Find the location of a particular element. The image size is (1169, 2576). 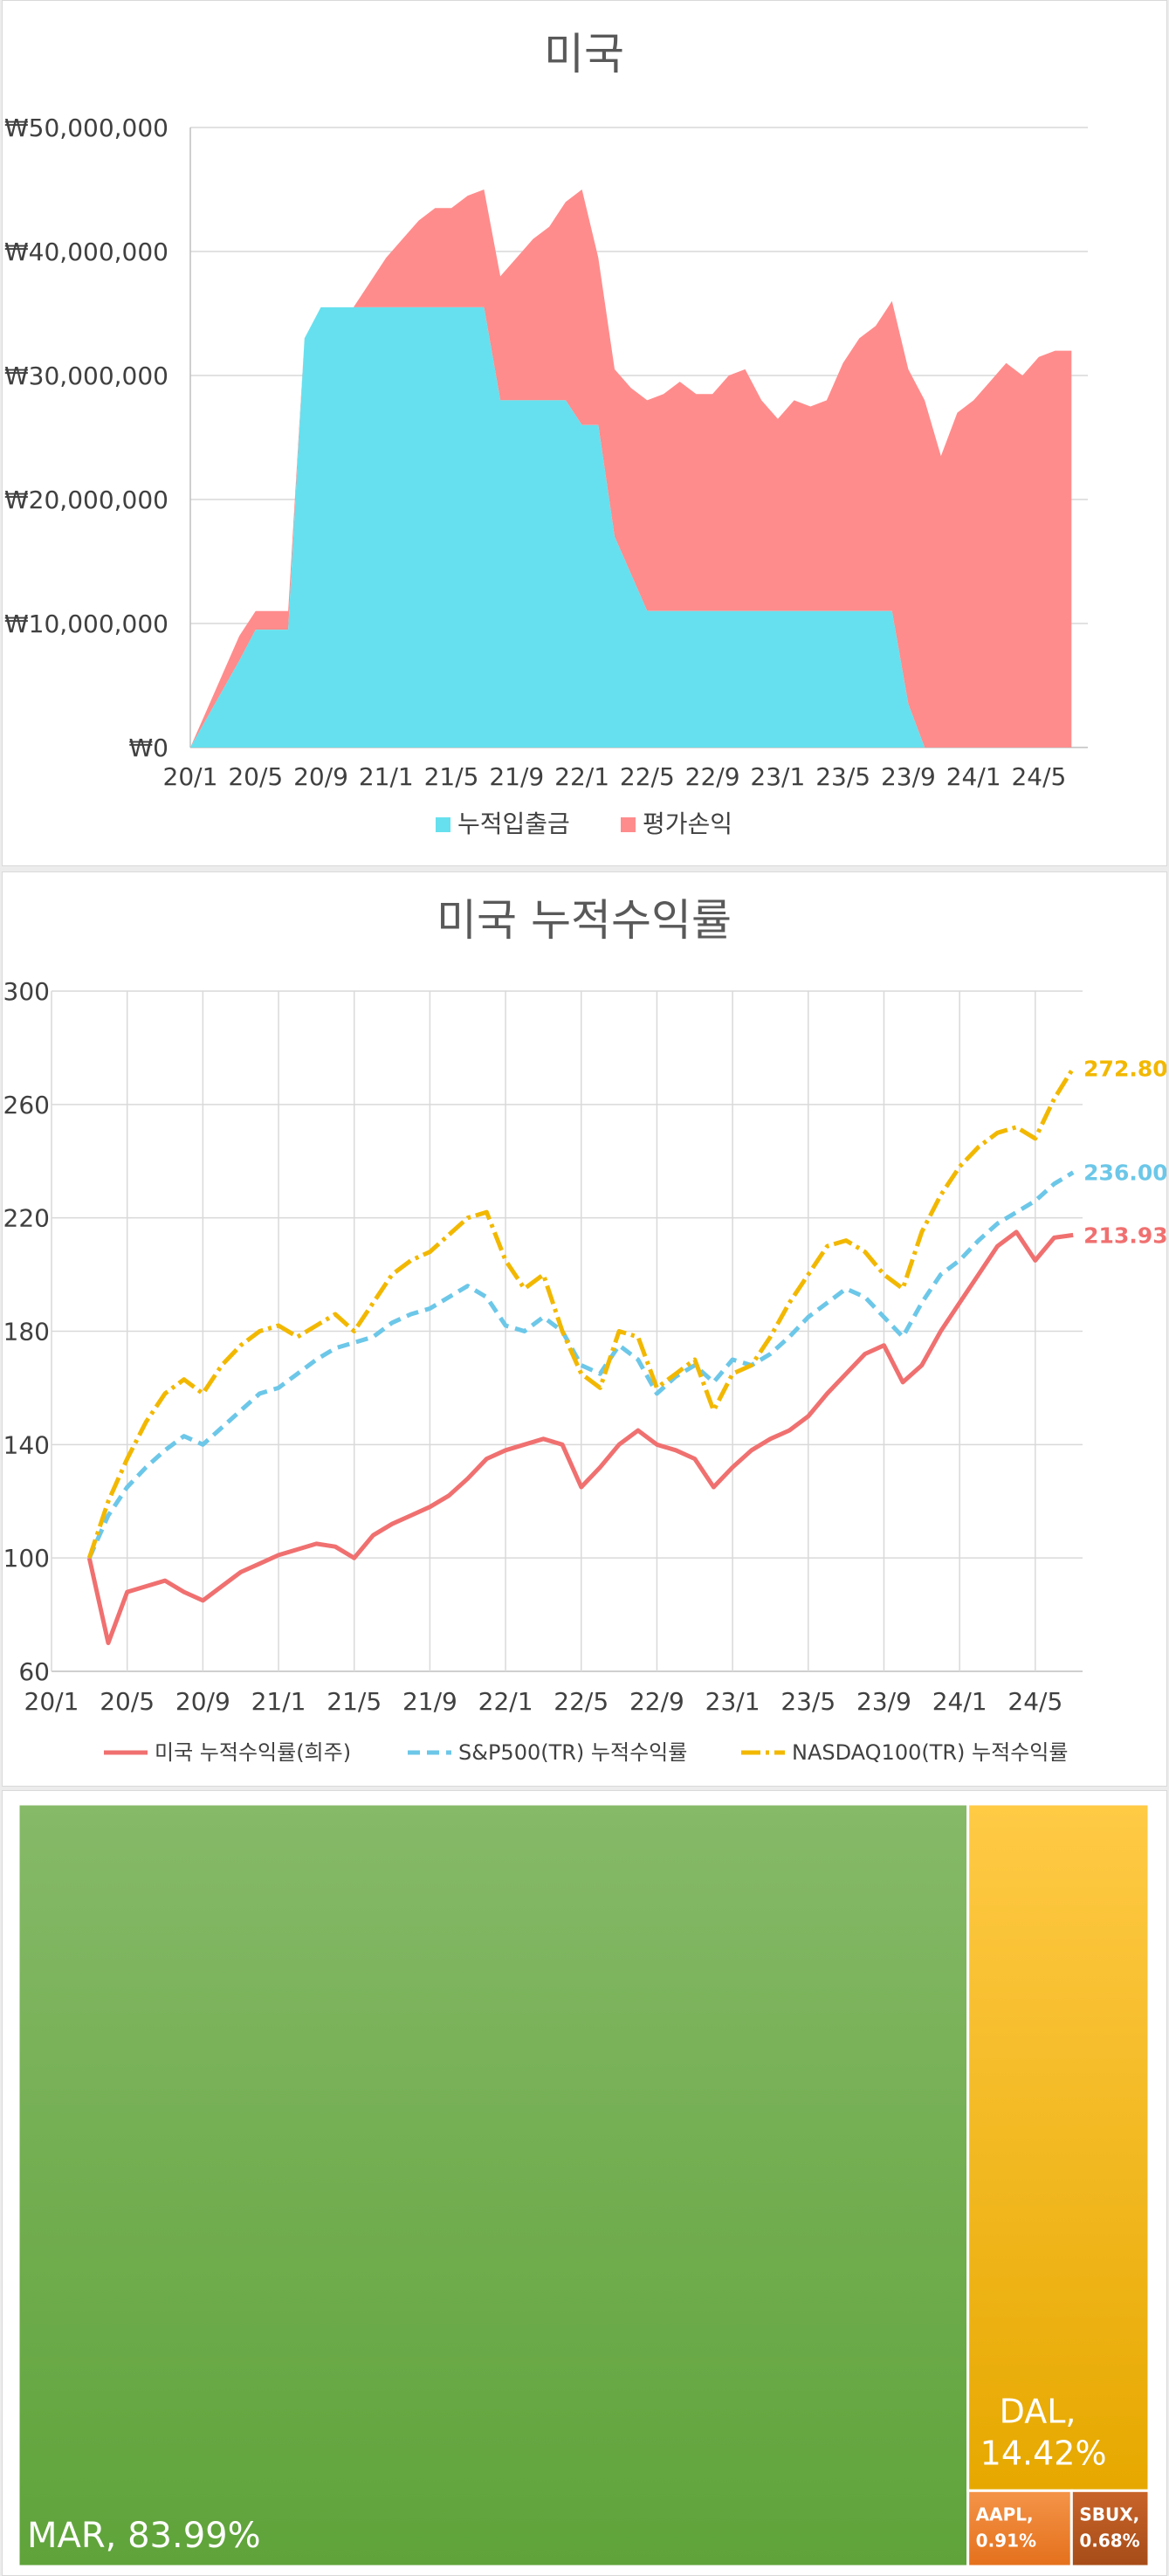

y-tick-label: ₩40,000,000 is located at coordinates (86, 252).